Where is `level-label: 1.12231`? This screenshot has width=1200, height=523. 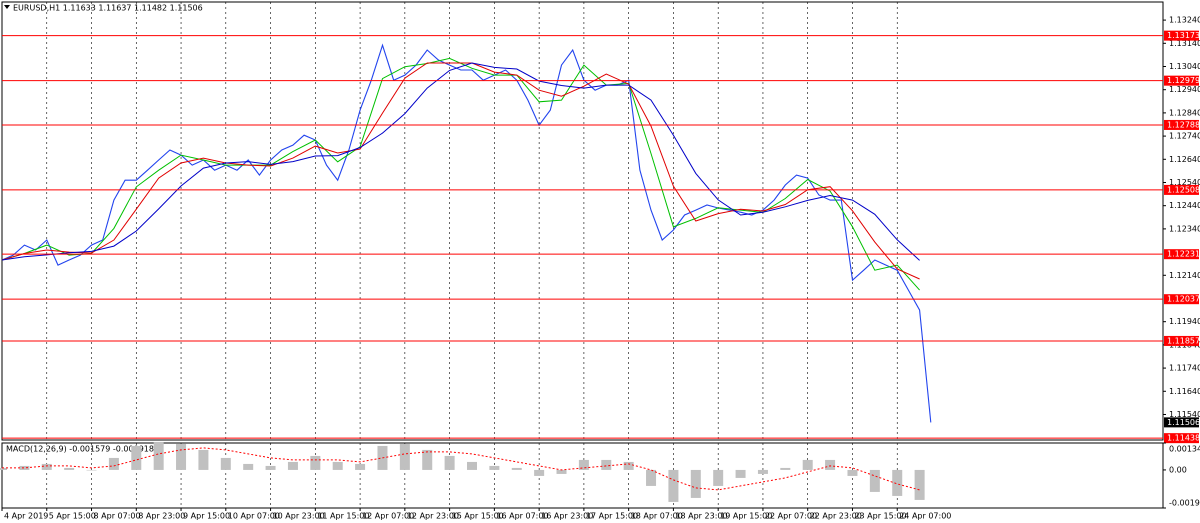 level-label: 1.12231 is located at coordinates (1183, 254).